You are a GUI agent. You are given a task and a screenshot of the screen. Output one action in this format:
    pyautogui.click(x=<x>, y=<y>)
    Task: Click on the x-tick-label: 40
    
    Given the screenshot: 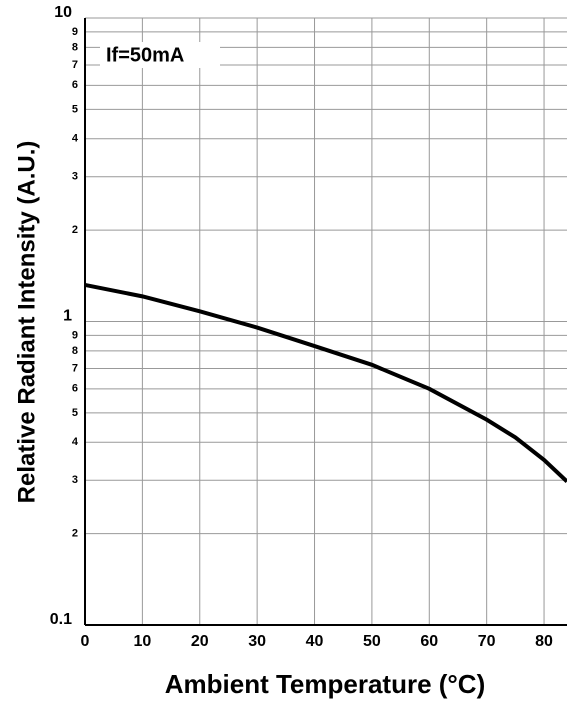 What is the action you would take?
    pyautogui.click(x=315, y=641)
    